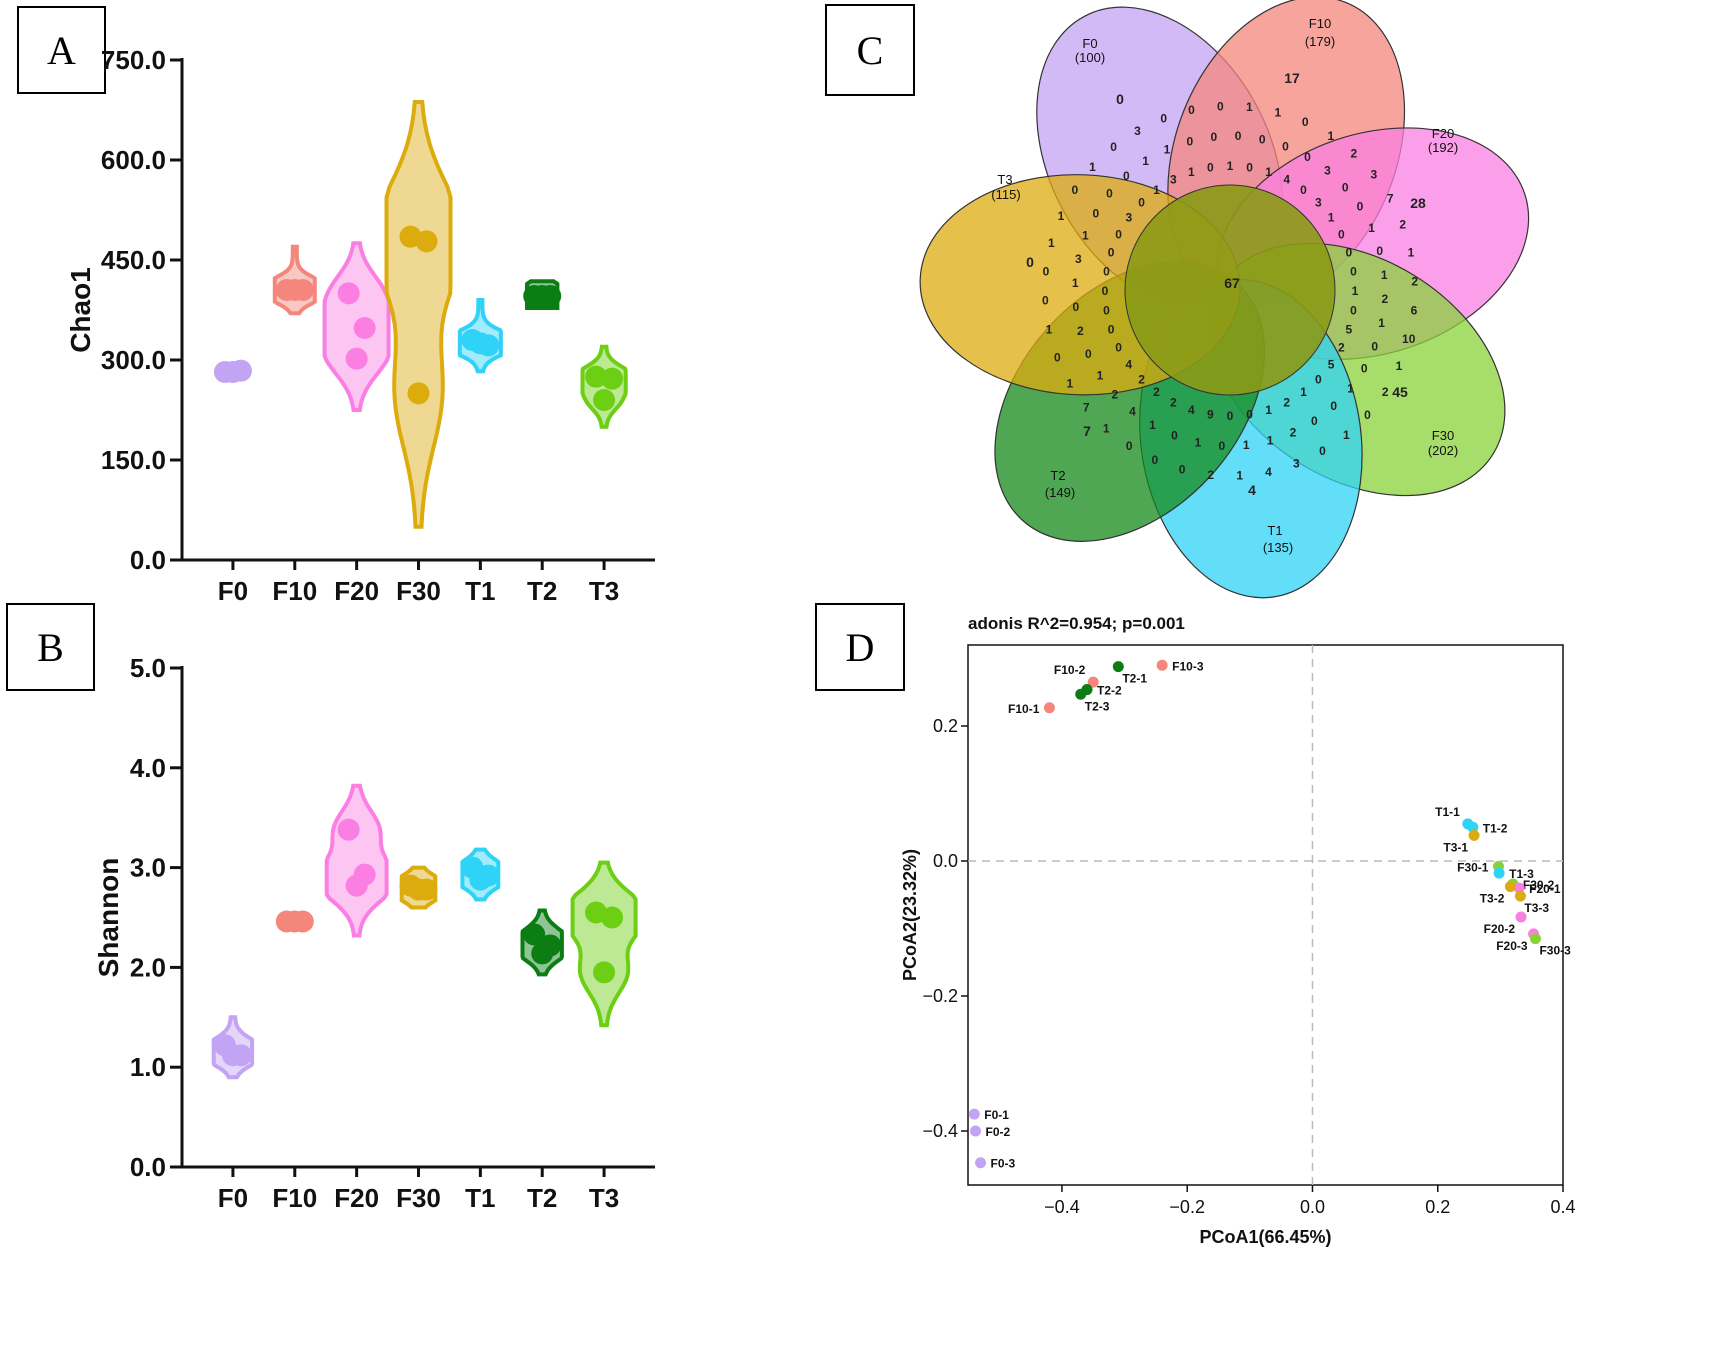 The height and width of the screenshot is (1366, 1713). I want to click on scatter-point-label: T1-1, so click(1447, 812).